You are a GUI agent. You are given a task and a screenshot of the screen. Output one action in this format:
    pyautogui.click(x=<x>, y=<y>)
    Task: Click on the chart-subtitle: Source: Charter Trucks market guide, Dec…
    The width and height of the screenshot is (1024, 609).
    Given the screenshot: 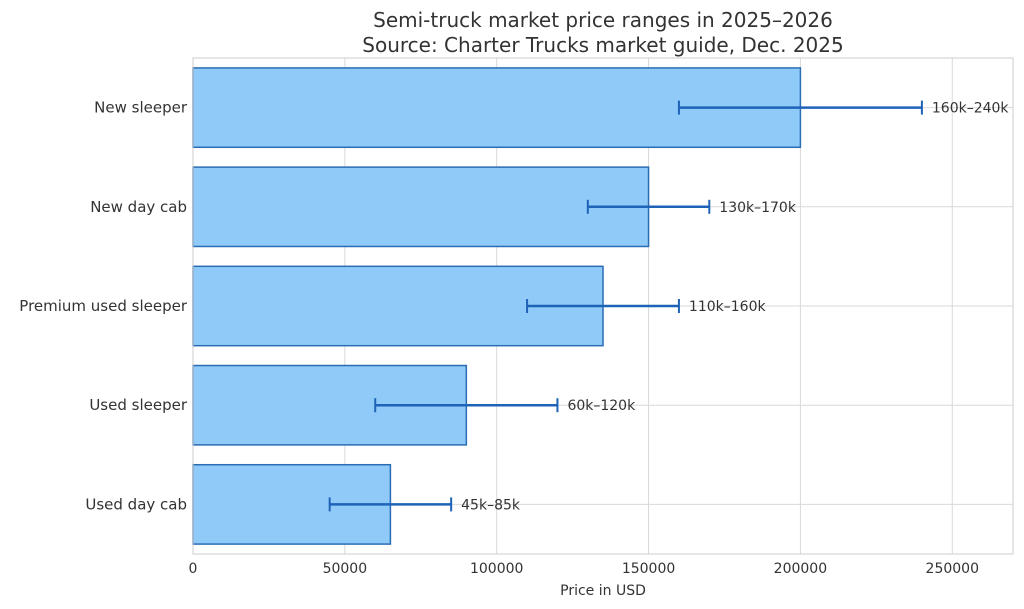 What is the action you would take?
    pyautogui.click(x=602, y=45)
    